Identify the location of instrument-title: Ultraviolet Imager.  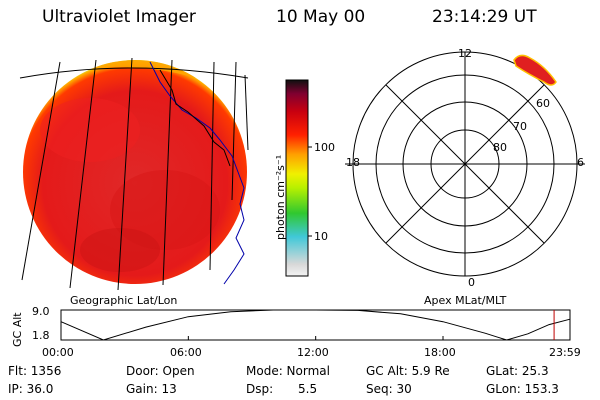
(119, 17).